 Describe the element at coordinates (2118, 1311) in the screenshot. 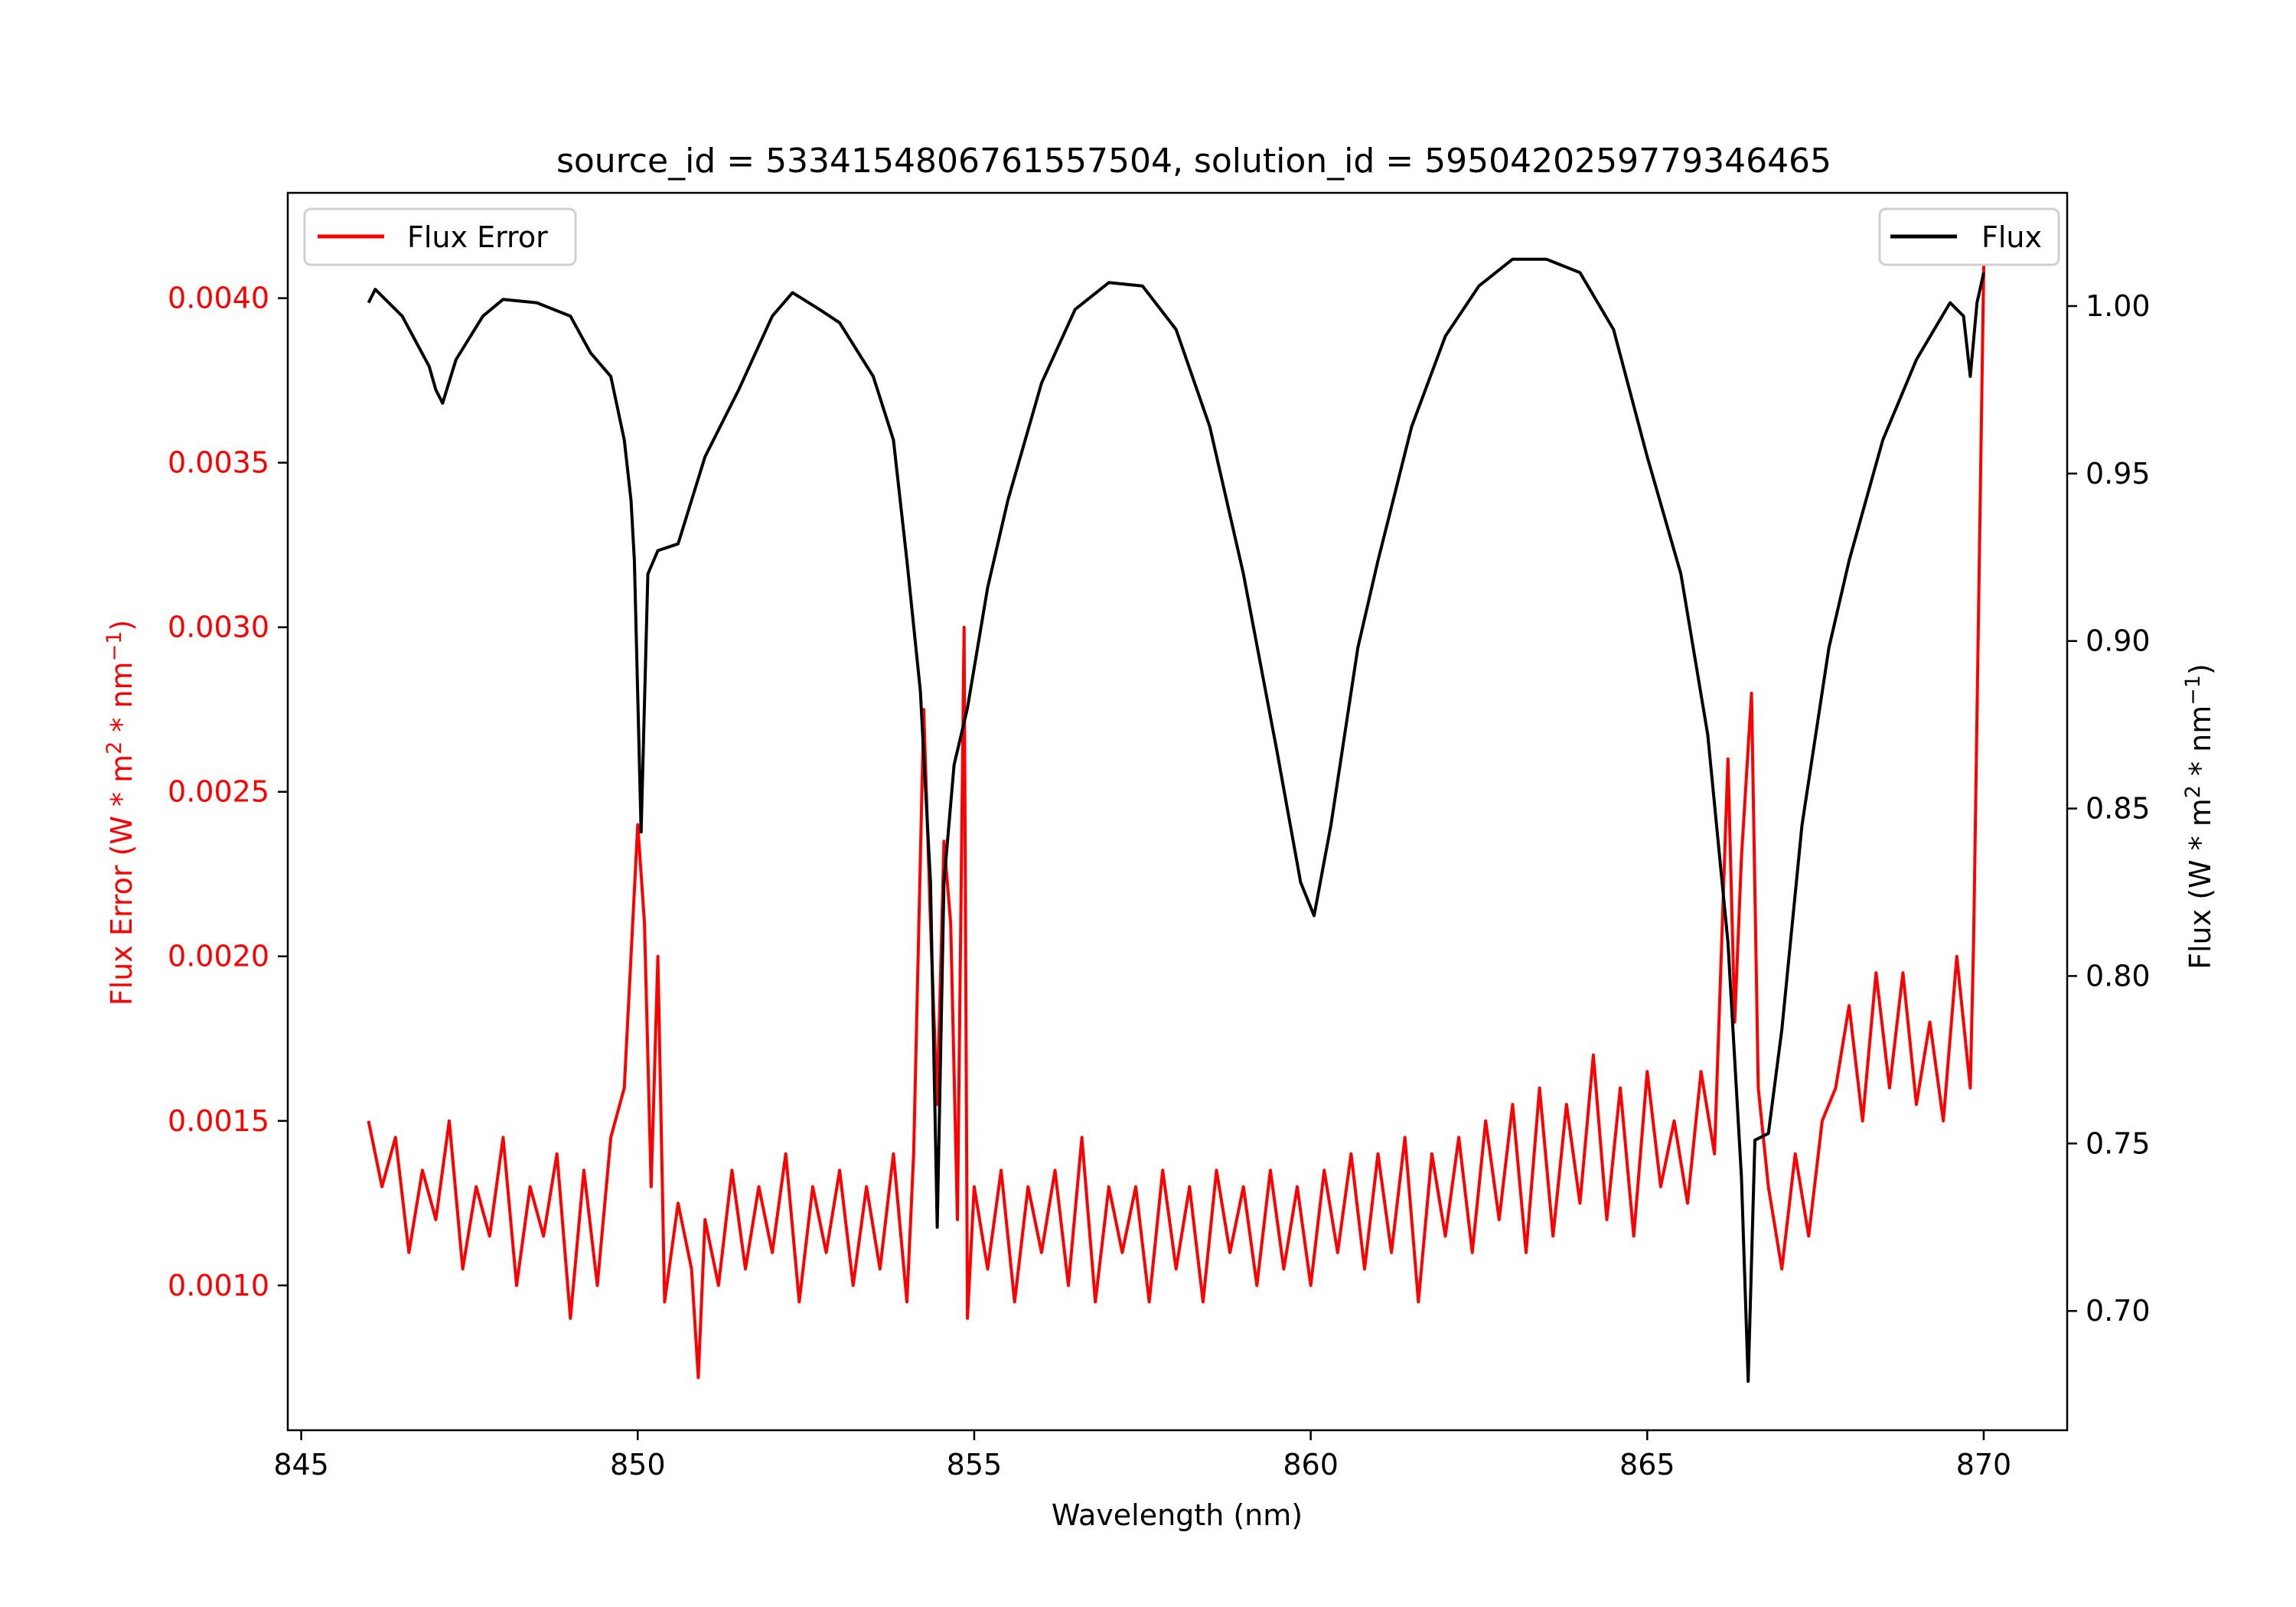

I see `right-y-tick-label: 0.70` at that location.